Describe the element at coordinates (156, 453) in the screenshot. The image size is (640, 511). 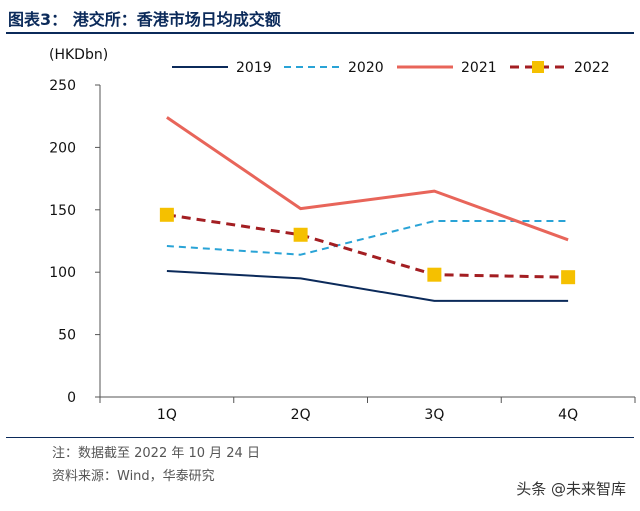
I see `data-note: 注：数据截至 2022 年 10 月 24 日` at that location.